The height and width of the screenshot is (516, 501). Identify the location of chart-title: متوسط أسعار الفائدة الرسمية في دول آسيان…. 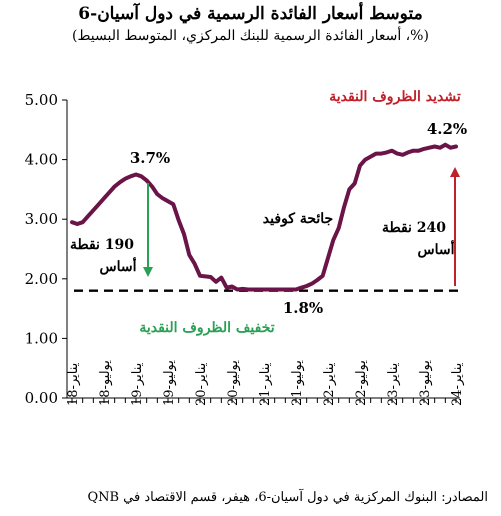
(250, 14).